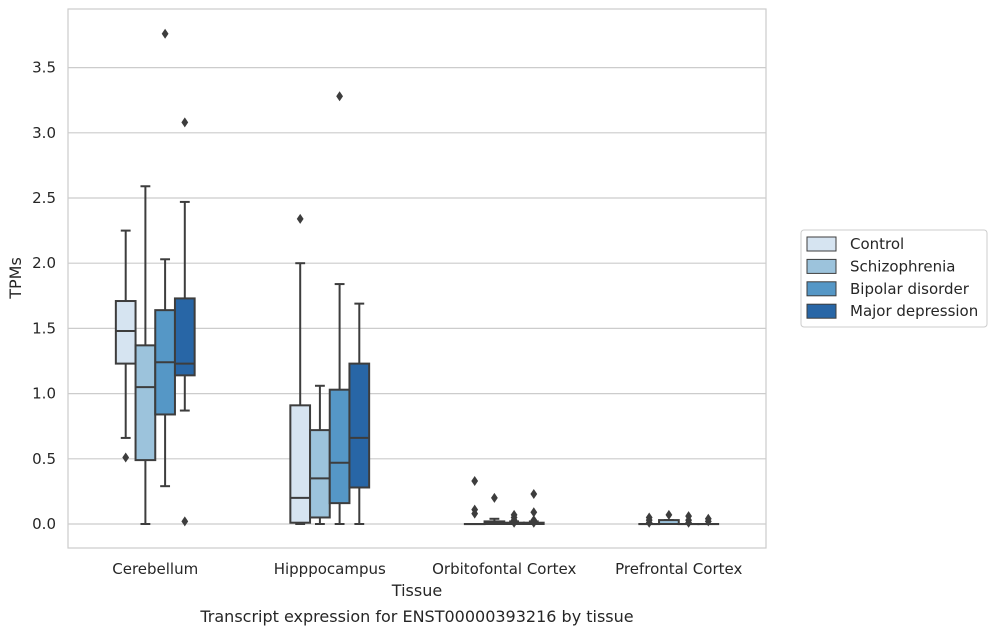 The image size is (997, 634). I want to click on y-axis-title: TPMs, so click(15, 278).